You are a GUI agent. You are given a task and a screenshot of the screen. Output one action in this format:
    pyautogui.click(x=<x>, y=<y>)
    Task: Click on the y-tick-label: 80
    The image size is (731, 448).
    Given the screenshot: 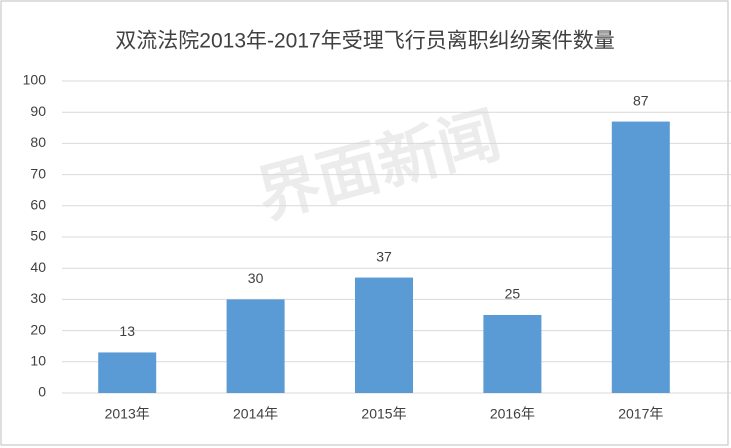 What is the action you would take?
    pyautogui.click(x=38, y=142)
    